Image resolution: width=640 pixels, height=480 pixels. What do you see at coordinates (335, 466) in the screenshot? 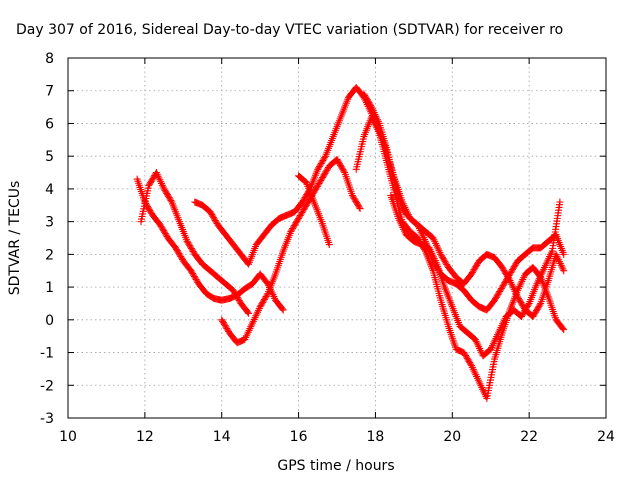
I see `x-axis-label: GPS time / hours` at bounding box center [335, 466].